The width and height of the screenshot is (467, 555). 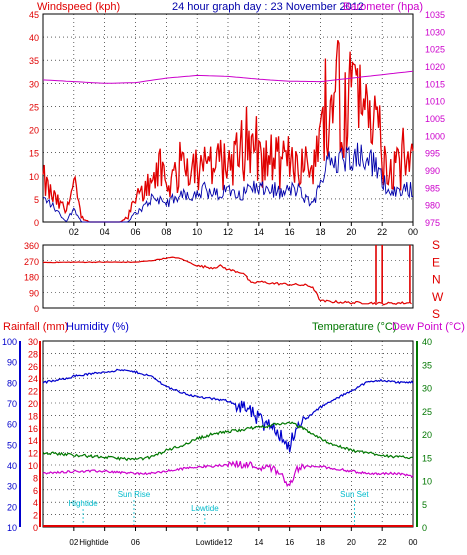 I want to click on temperature-tick-label: 15, so click(x=427, y=458).